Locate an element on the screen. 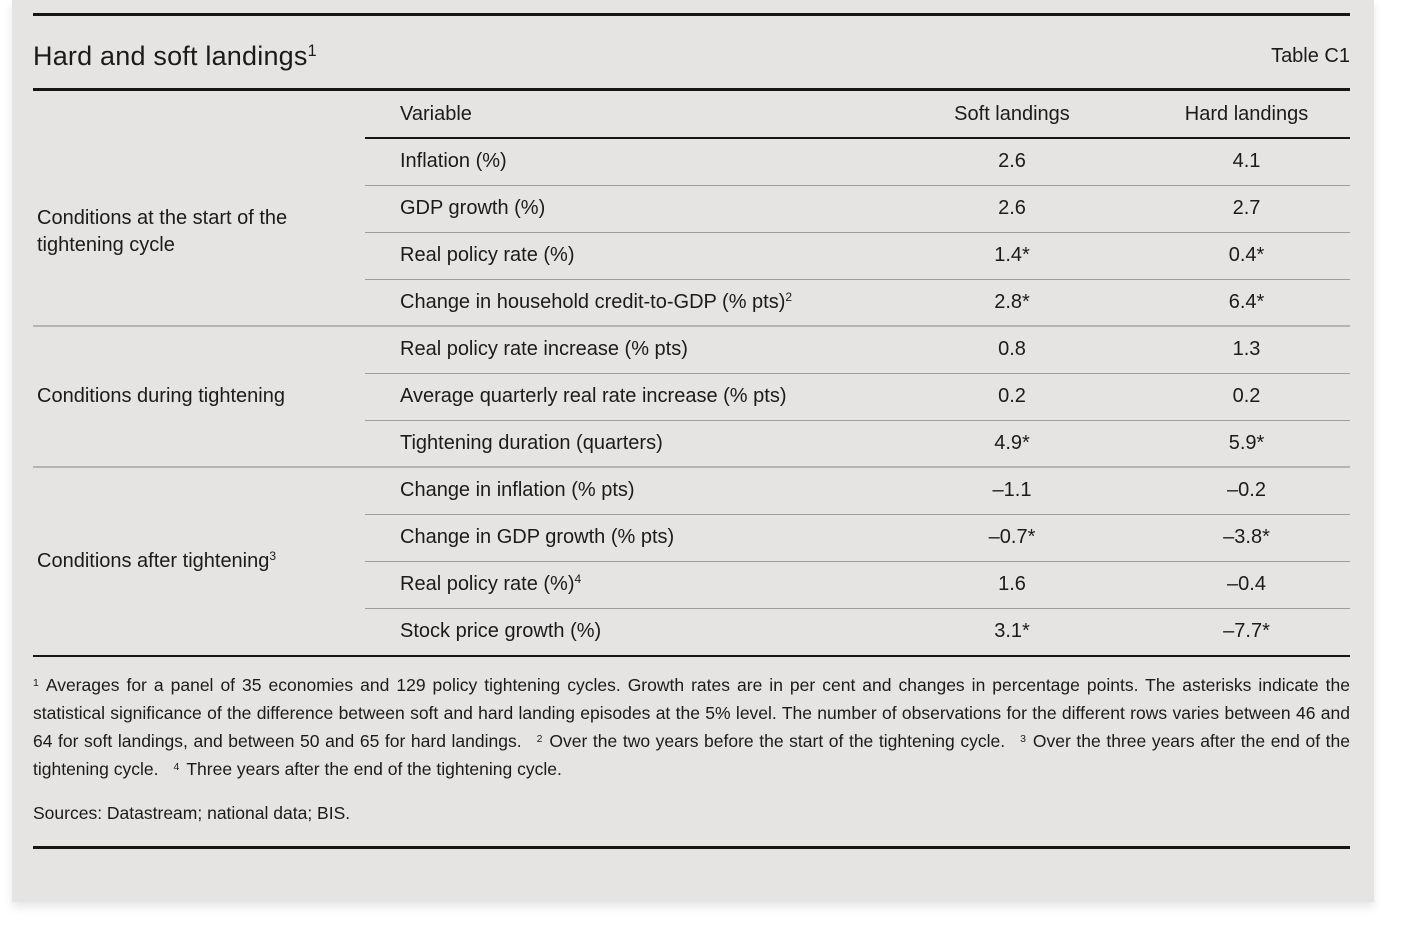 The height and width of the screenshot is (928, 1402). soft-value-cell: 0.8 is located at coordinates (1012, 350).